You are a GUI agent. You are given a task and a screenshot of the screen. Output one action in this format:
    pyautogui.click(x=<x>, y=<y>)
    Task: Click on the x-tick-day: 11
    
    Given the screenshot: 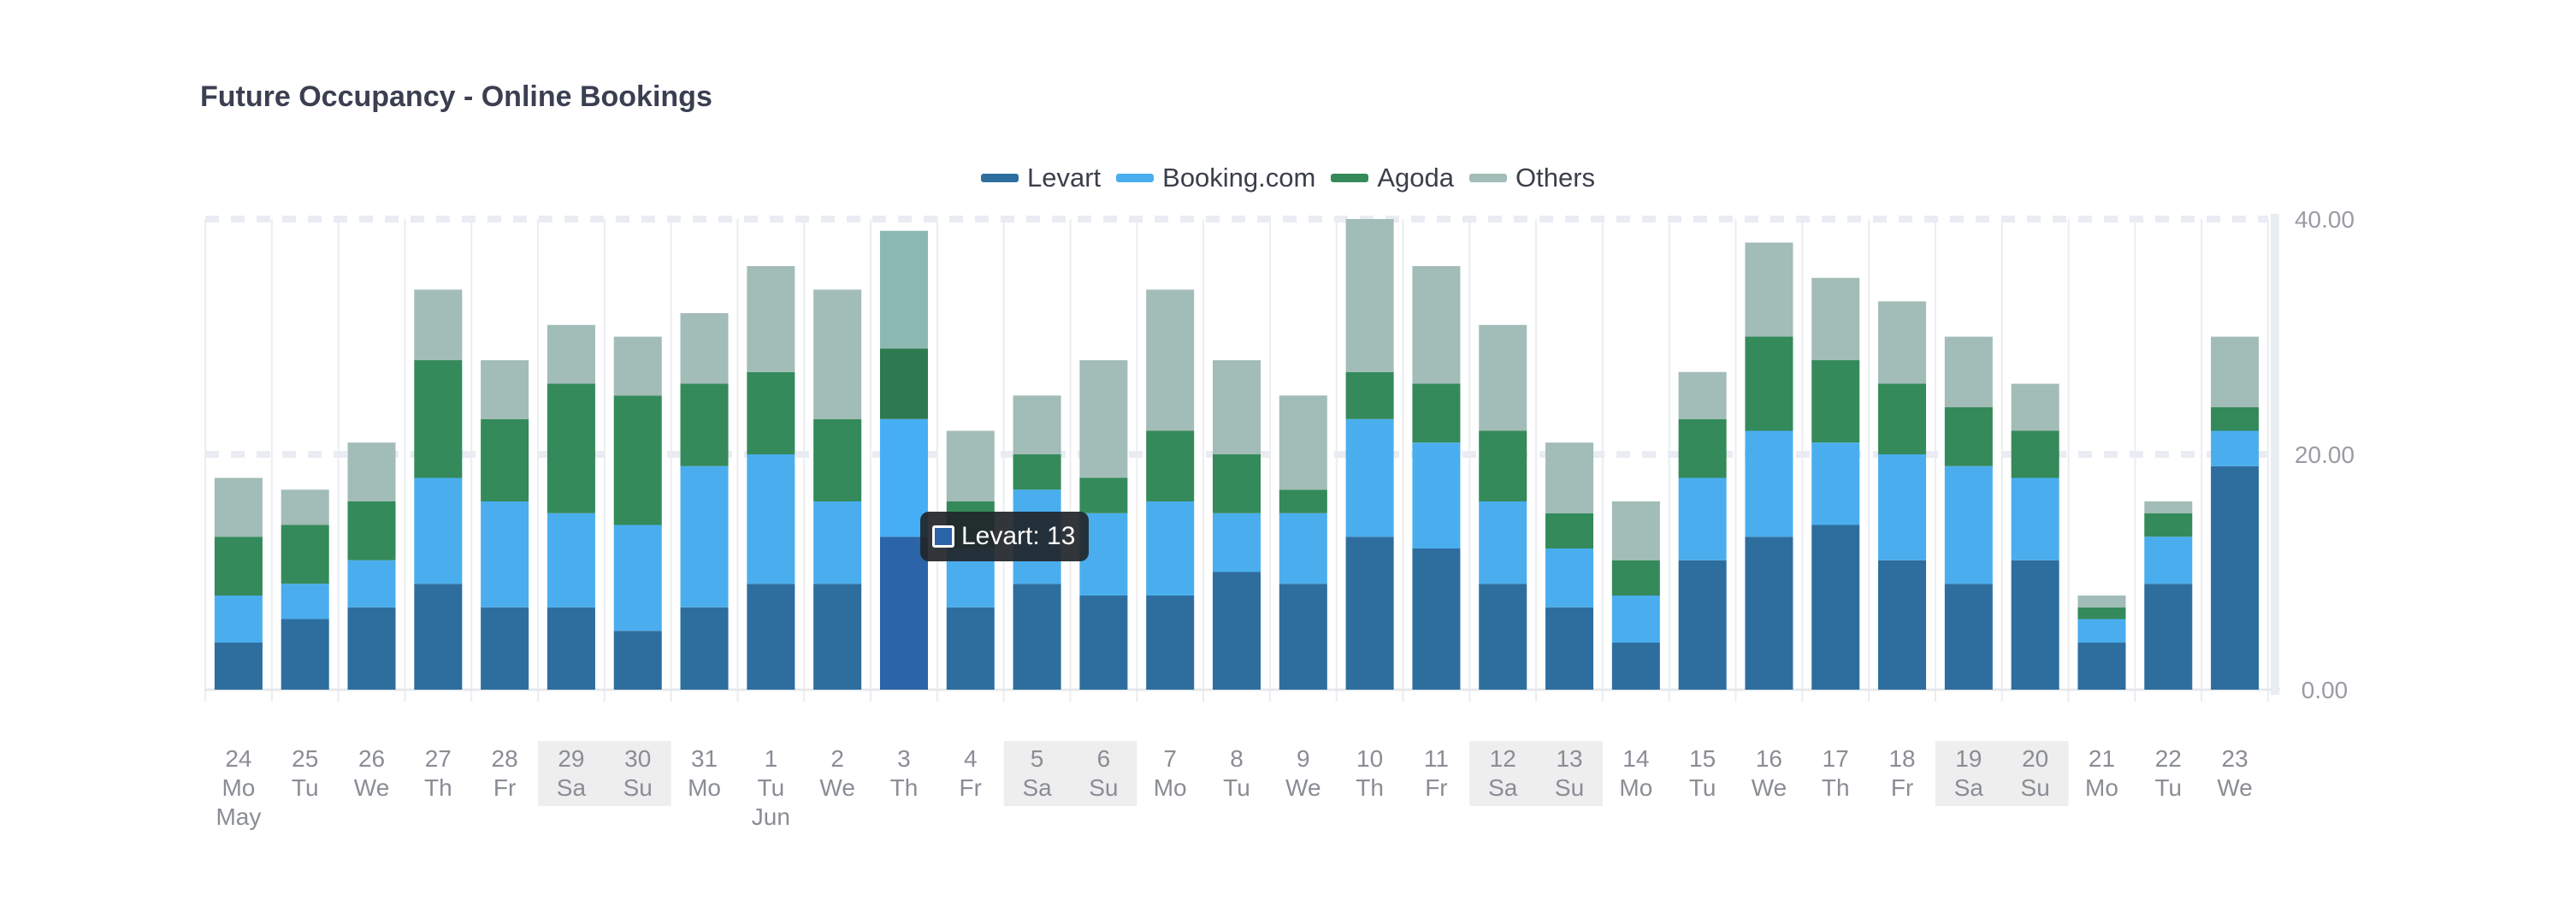 What is the action you would take?
    pyautogui.click(x=1436, y=758)
    